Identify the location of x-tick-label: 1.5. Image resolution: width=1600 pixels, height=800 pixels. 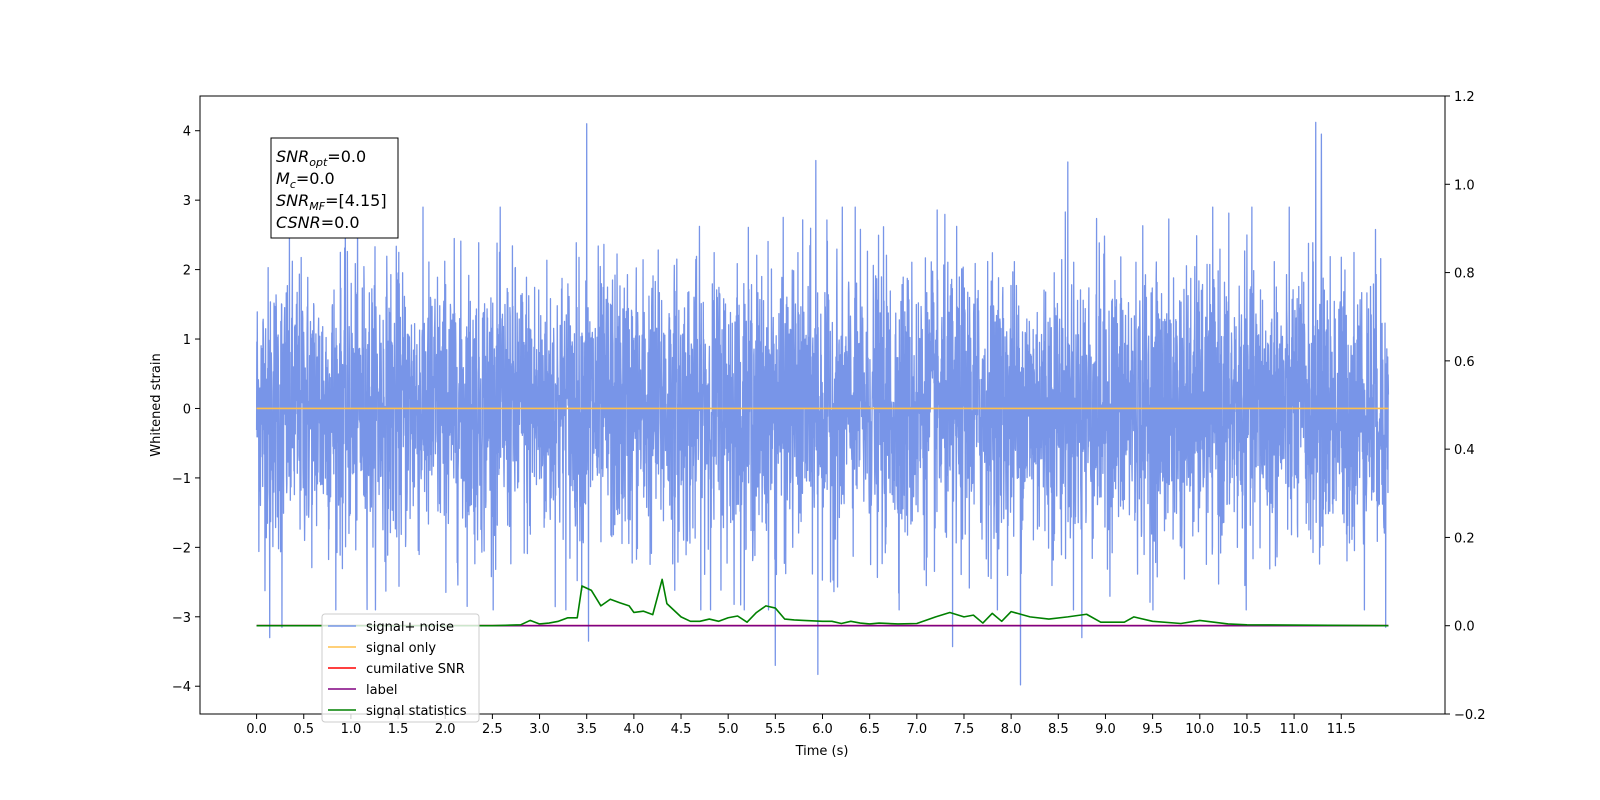
(398, 729).